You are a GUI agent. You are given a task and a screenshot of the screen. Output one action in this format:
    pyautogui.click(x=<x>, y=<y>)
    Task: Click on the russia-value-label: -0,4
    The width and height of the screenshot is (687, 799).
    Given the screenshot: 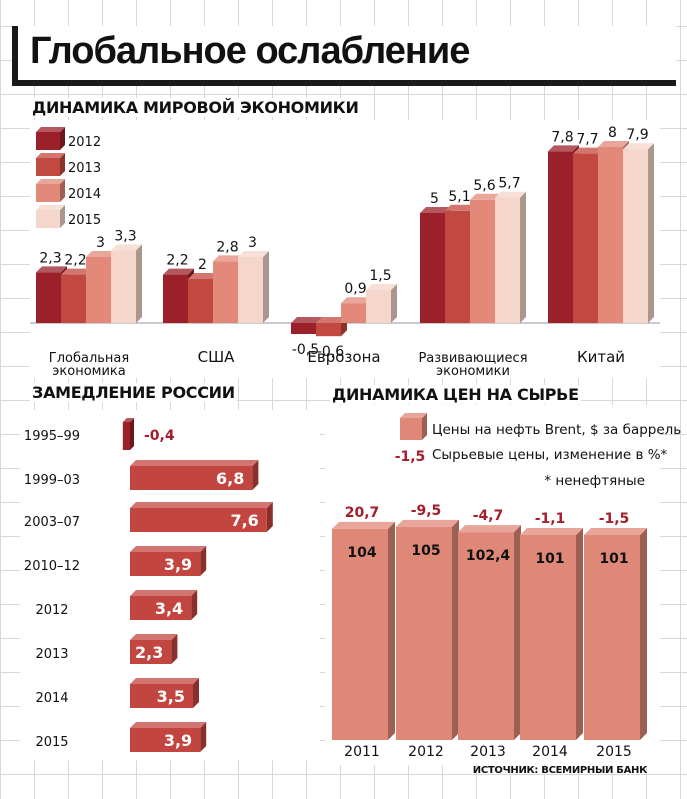 What is the action you would take?
    pyautogui.click(x=159, y=436)
    